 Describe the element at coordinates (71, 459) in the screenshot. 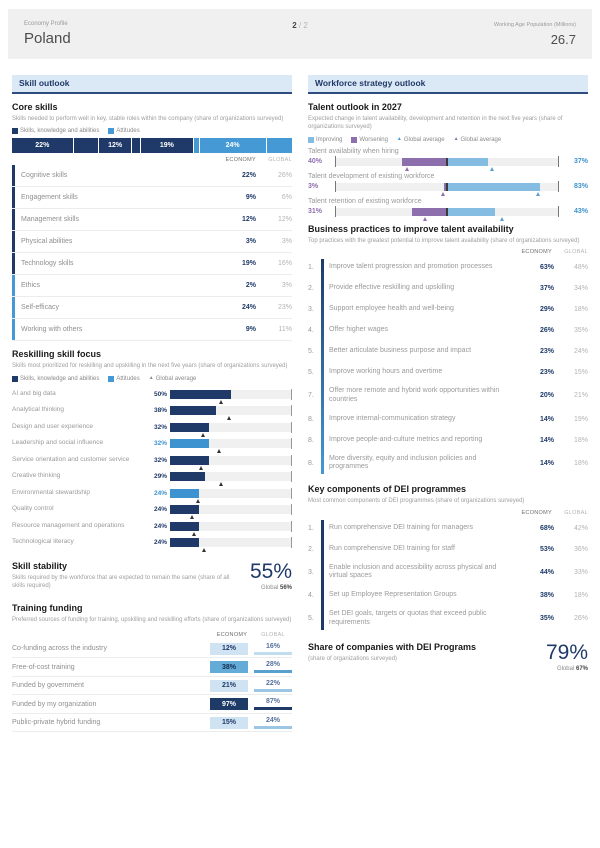

I see `skill-label: Service orientation and customer service` at that location.